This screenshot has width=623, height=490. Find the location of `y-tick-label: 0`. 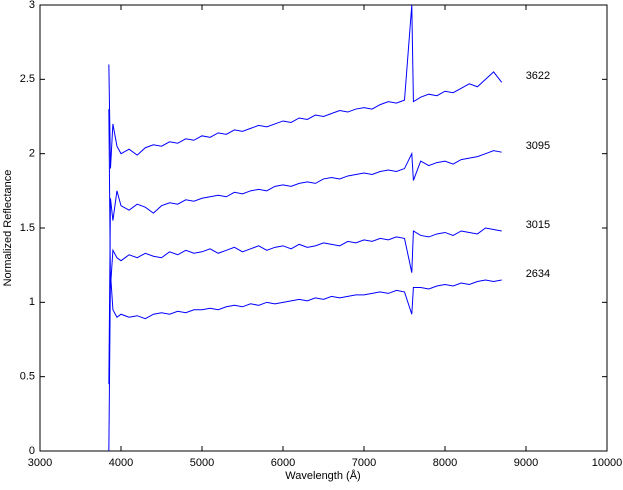

y-tick-label: 0 is located at coordinates (32, 451).